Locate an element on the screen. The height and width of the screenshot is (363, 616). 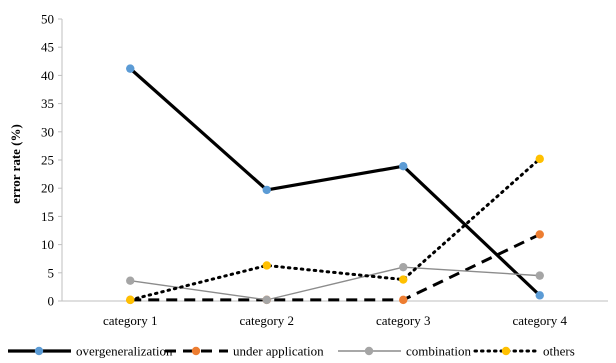
legend-marker-others is located at coordinates (506, 351).